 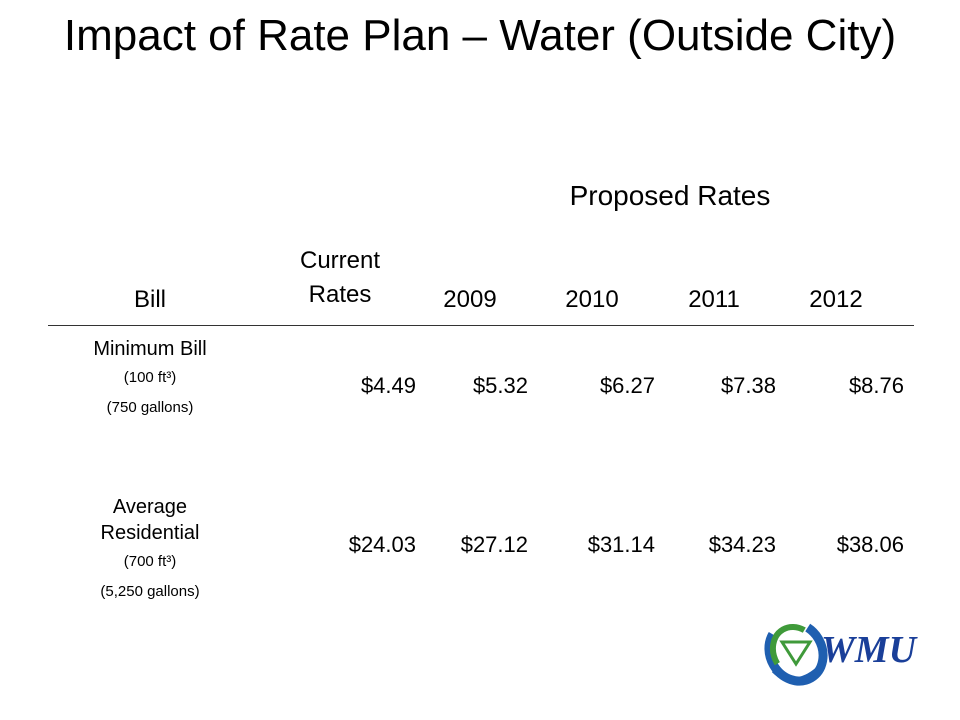 I want to click on cell-average-2010: $31.14, so click(x=621, y=544).